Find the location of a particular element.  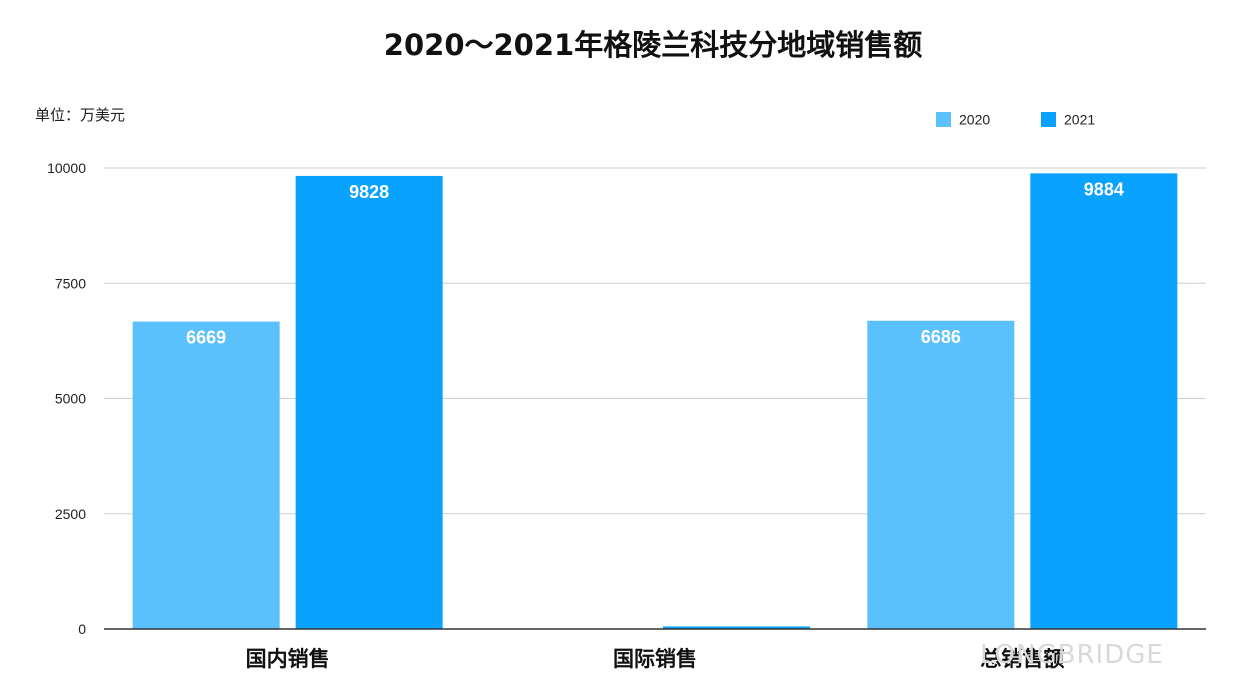

x-category-label-1: 国际销售 is located at coordinates (655, 659).